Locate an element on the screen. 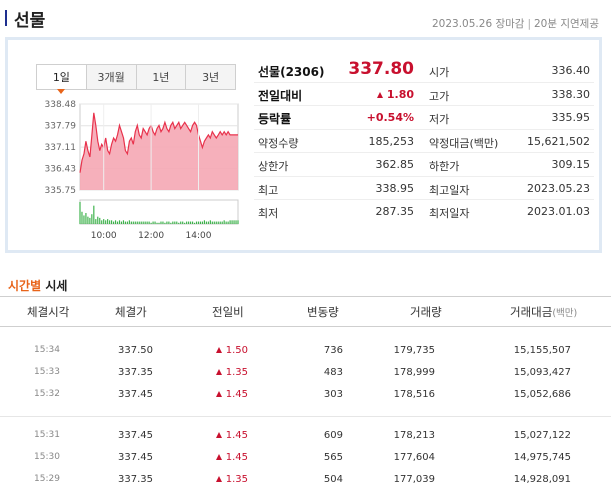 This screenshot has width=611, height=491. rate-value: +0.54% is located at coordinates (390, 117).